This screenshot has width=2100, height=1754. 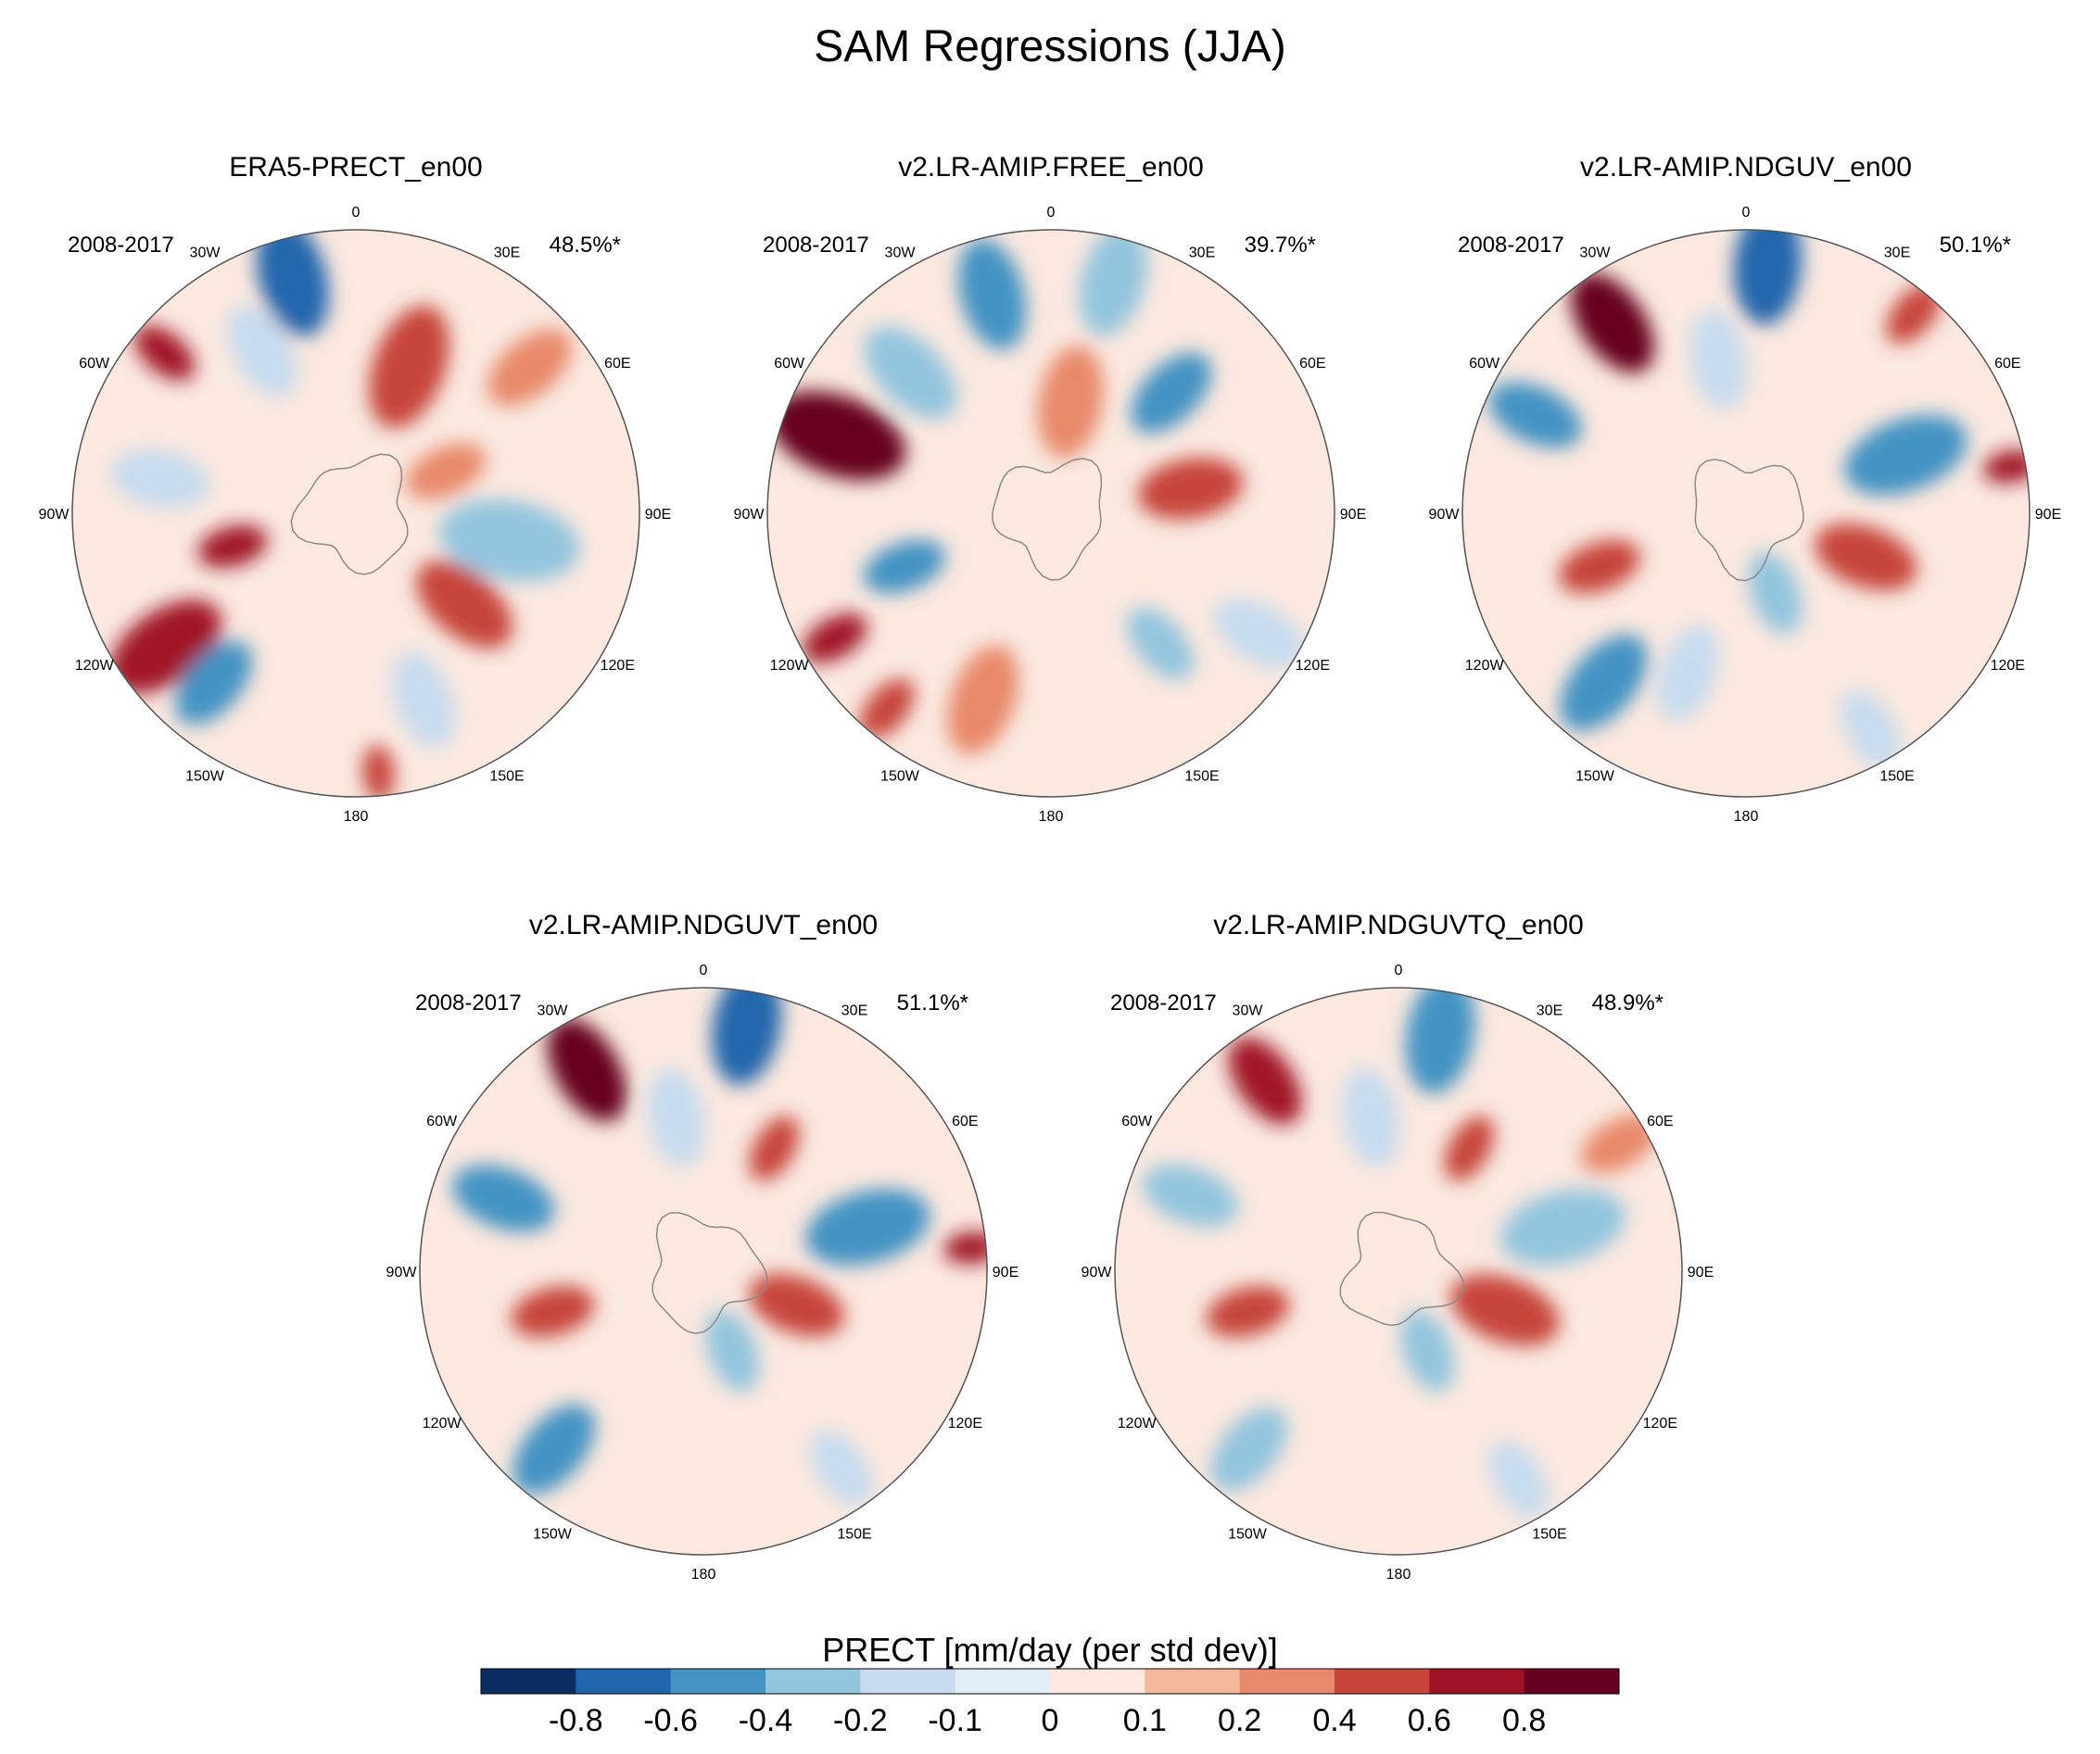 I want to click on map-boundary, so click(x=703, y=1271).